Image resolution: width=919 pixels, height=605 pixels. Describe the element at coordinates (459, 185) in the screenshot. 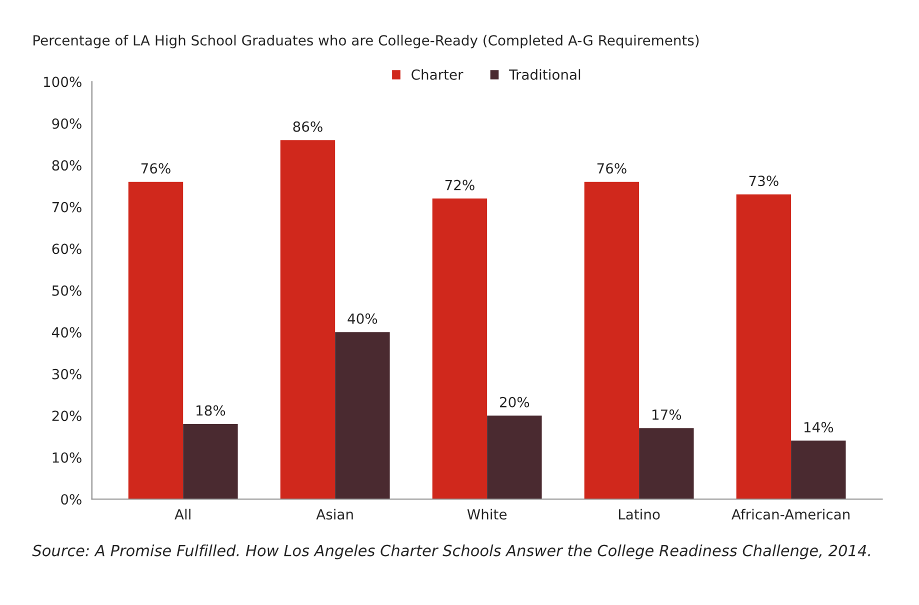

I see `data-label: 72%` at that location.